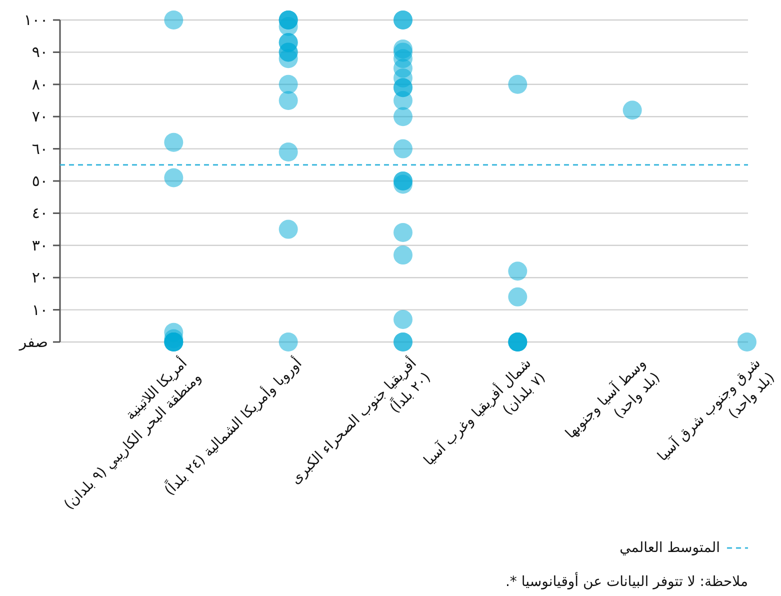  I want to click on y-tick-label: ٥٠, so click(40, 181).